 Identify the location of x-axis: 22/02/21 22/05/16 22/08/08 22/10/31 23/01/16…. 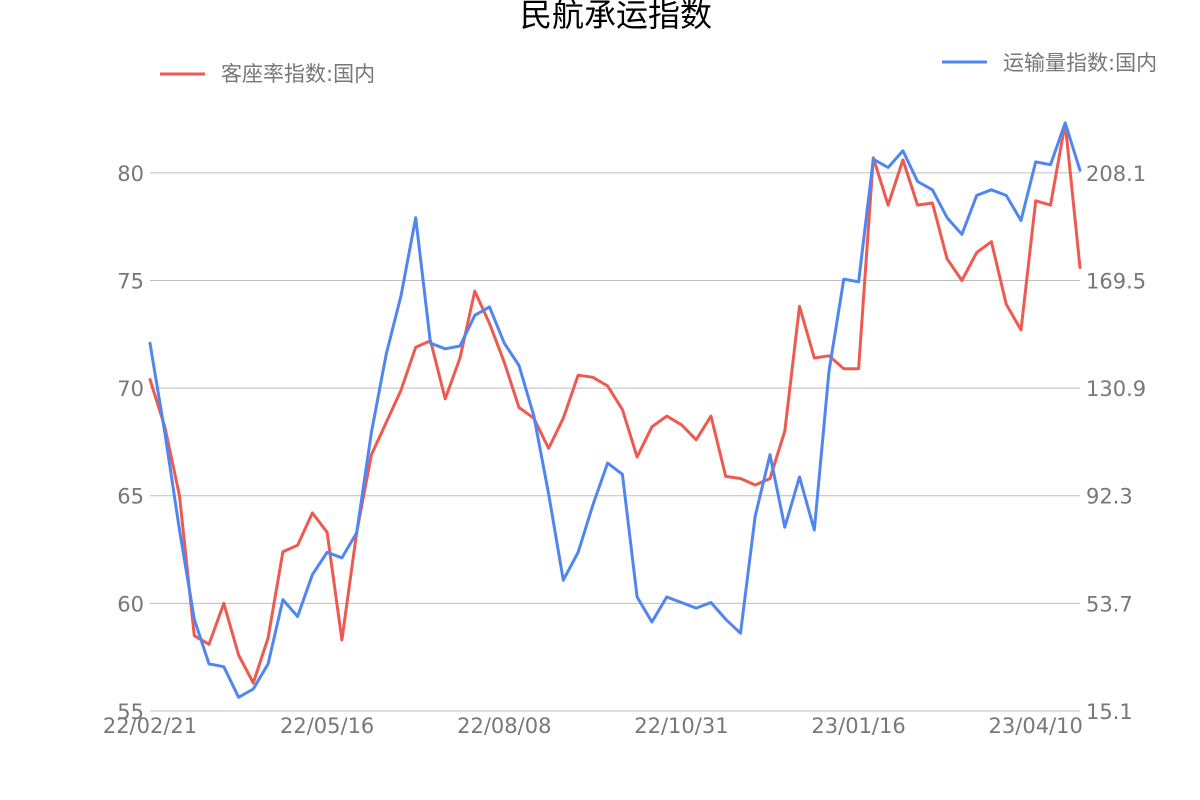
(593, 726).